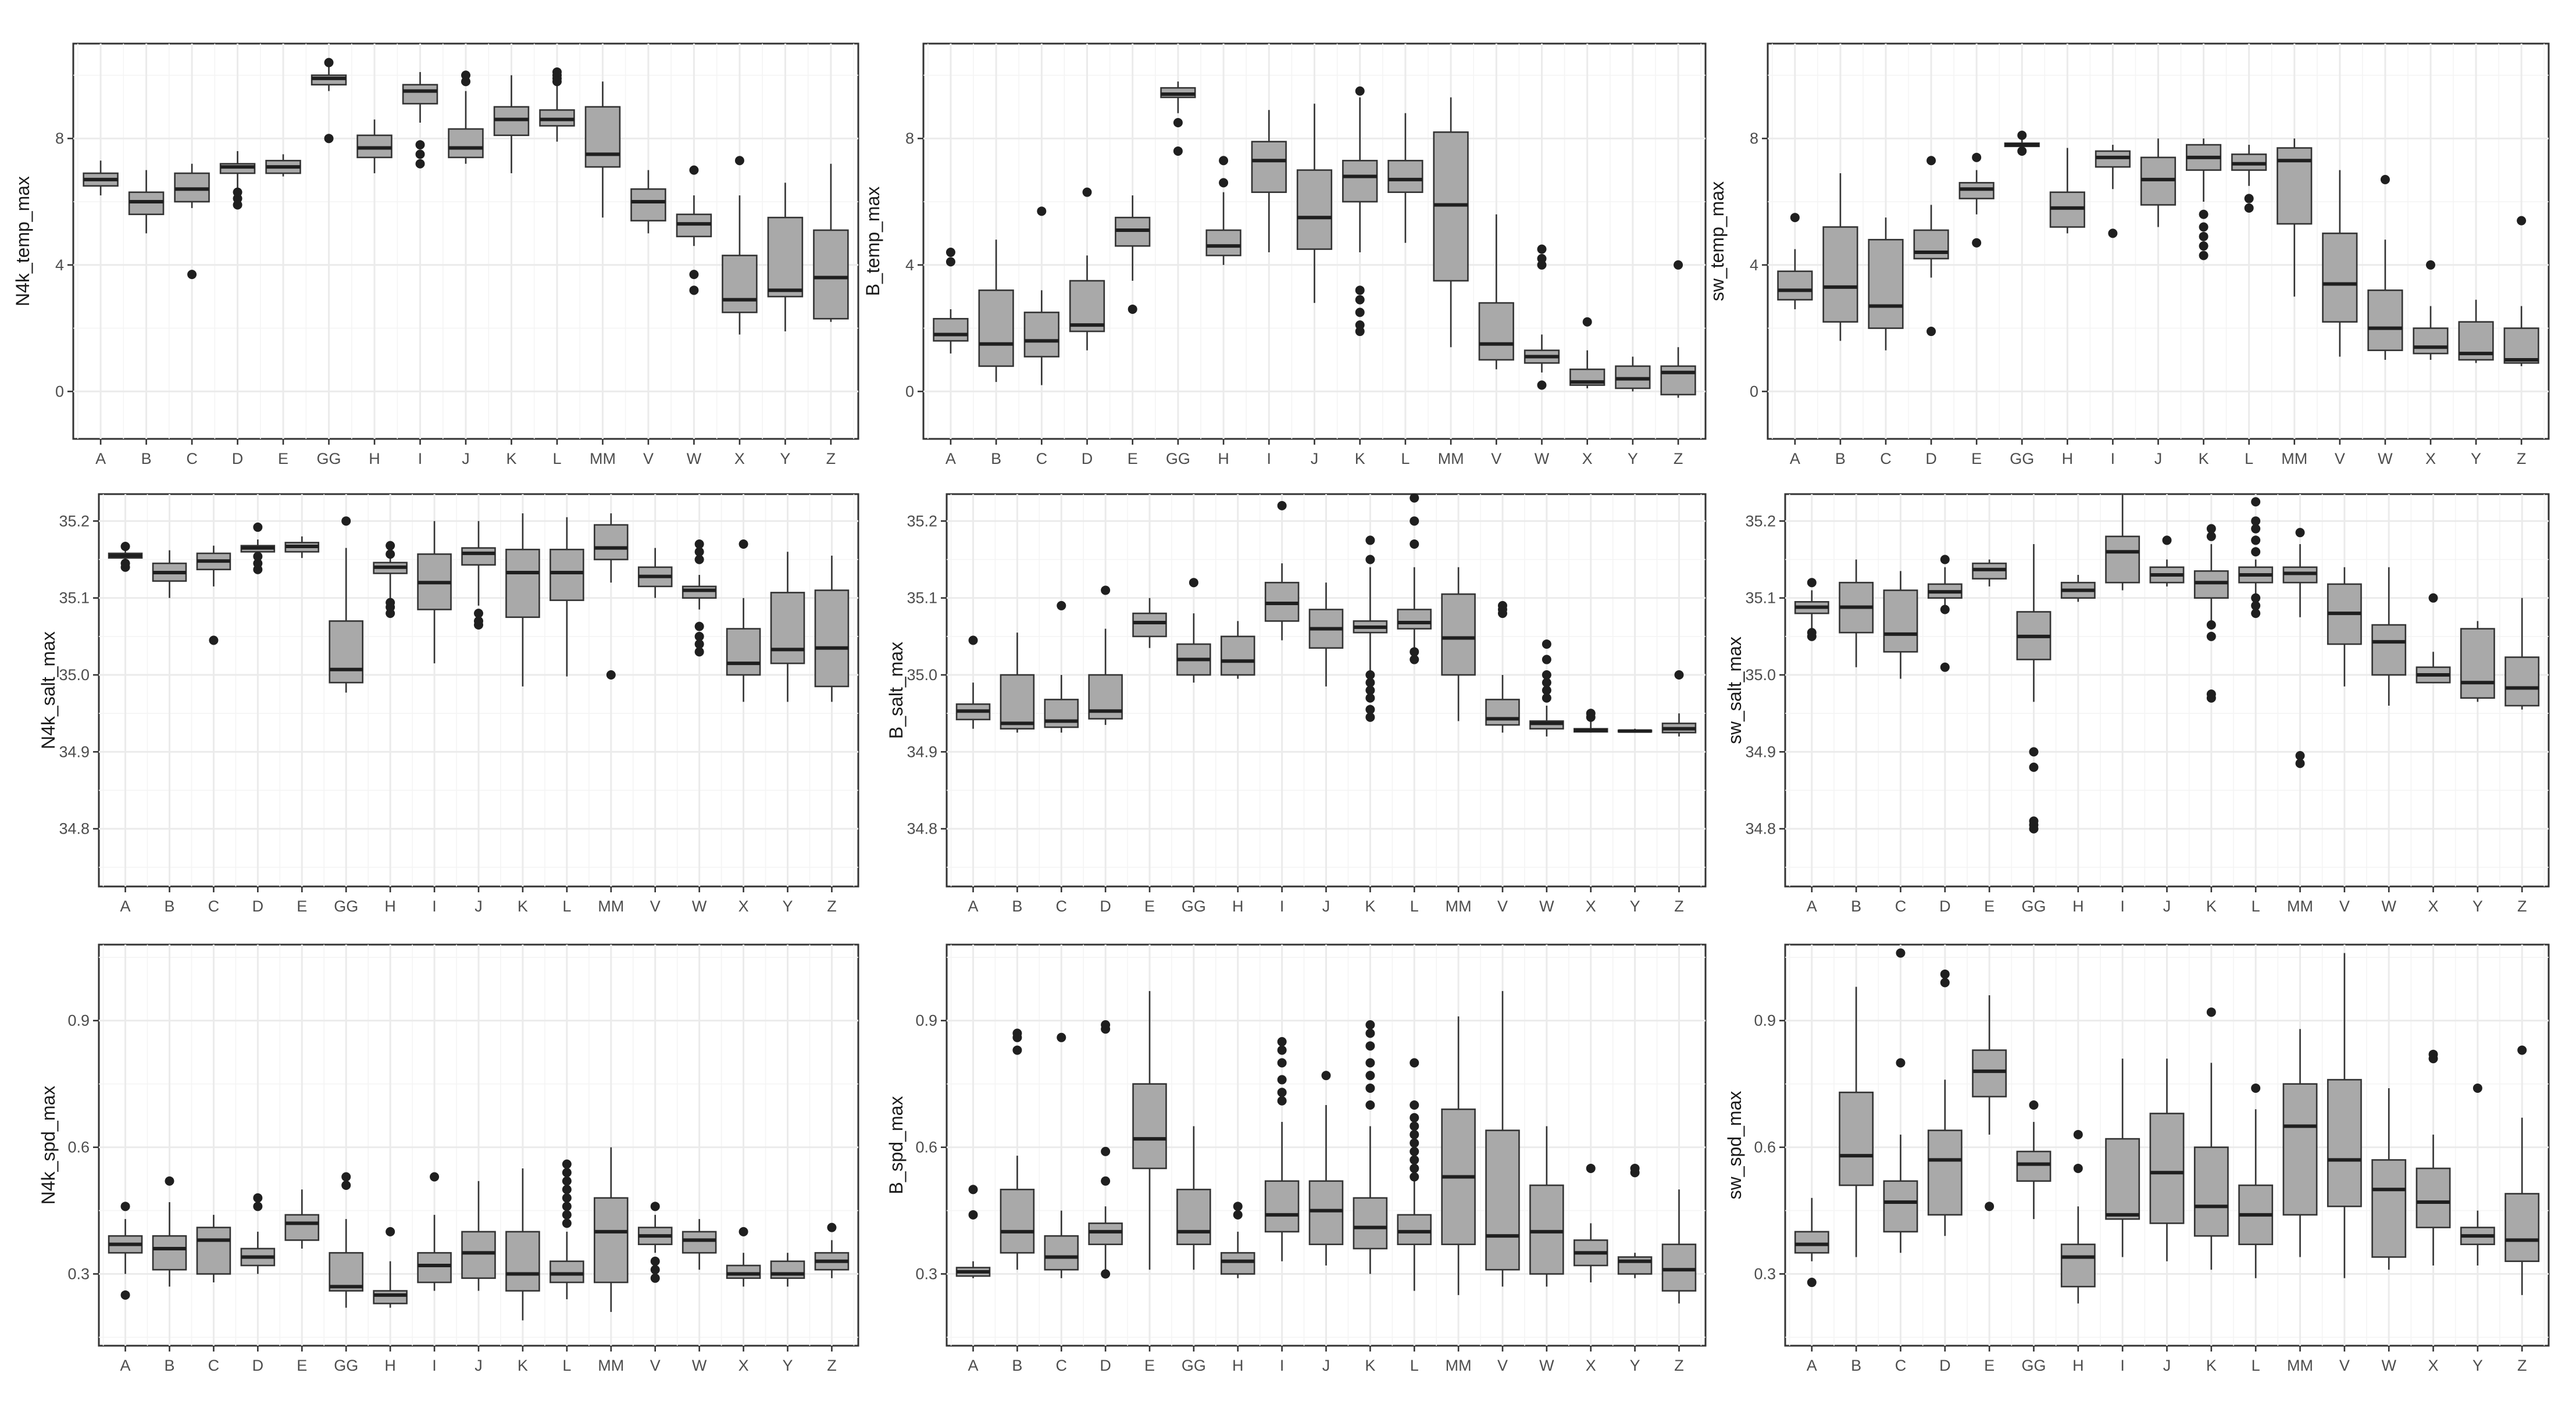 Image resolution: width=2576 pixels, height=1405 pixels. Describe the element at coordinates (557, 104) in the screenshot. I see `box-L` at that location.